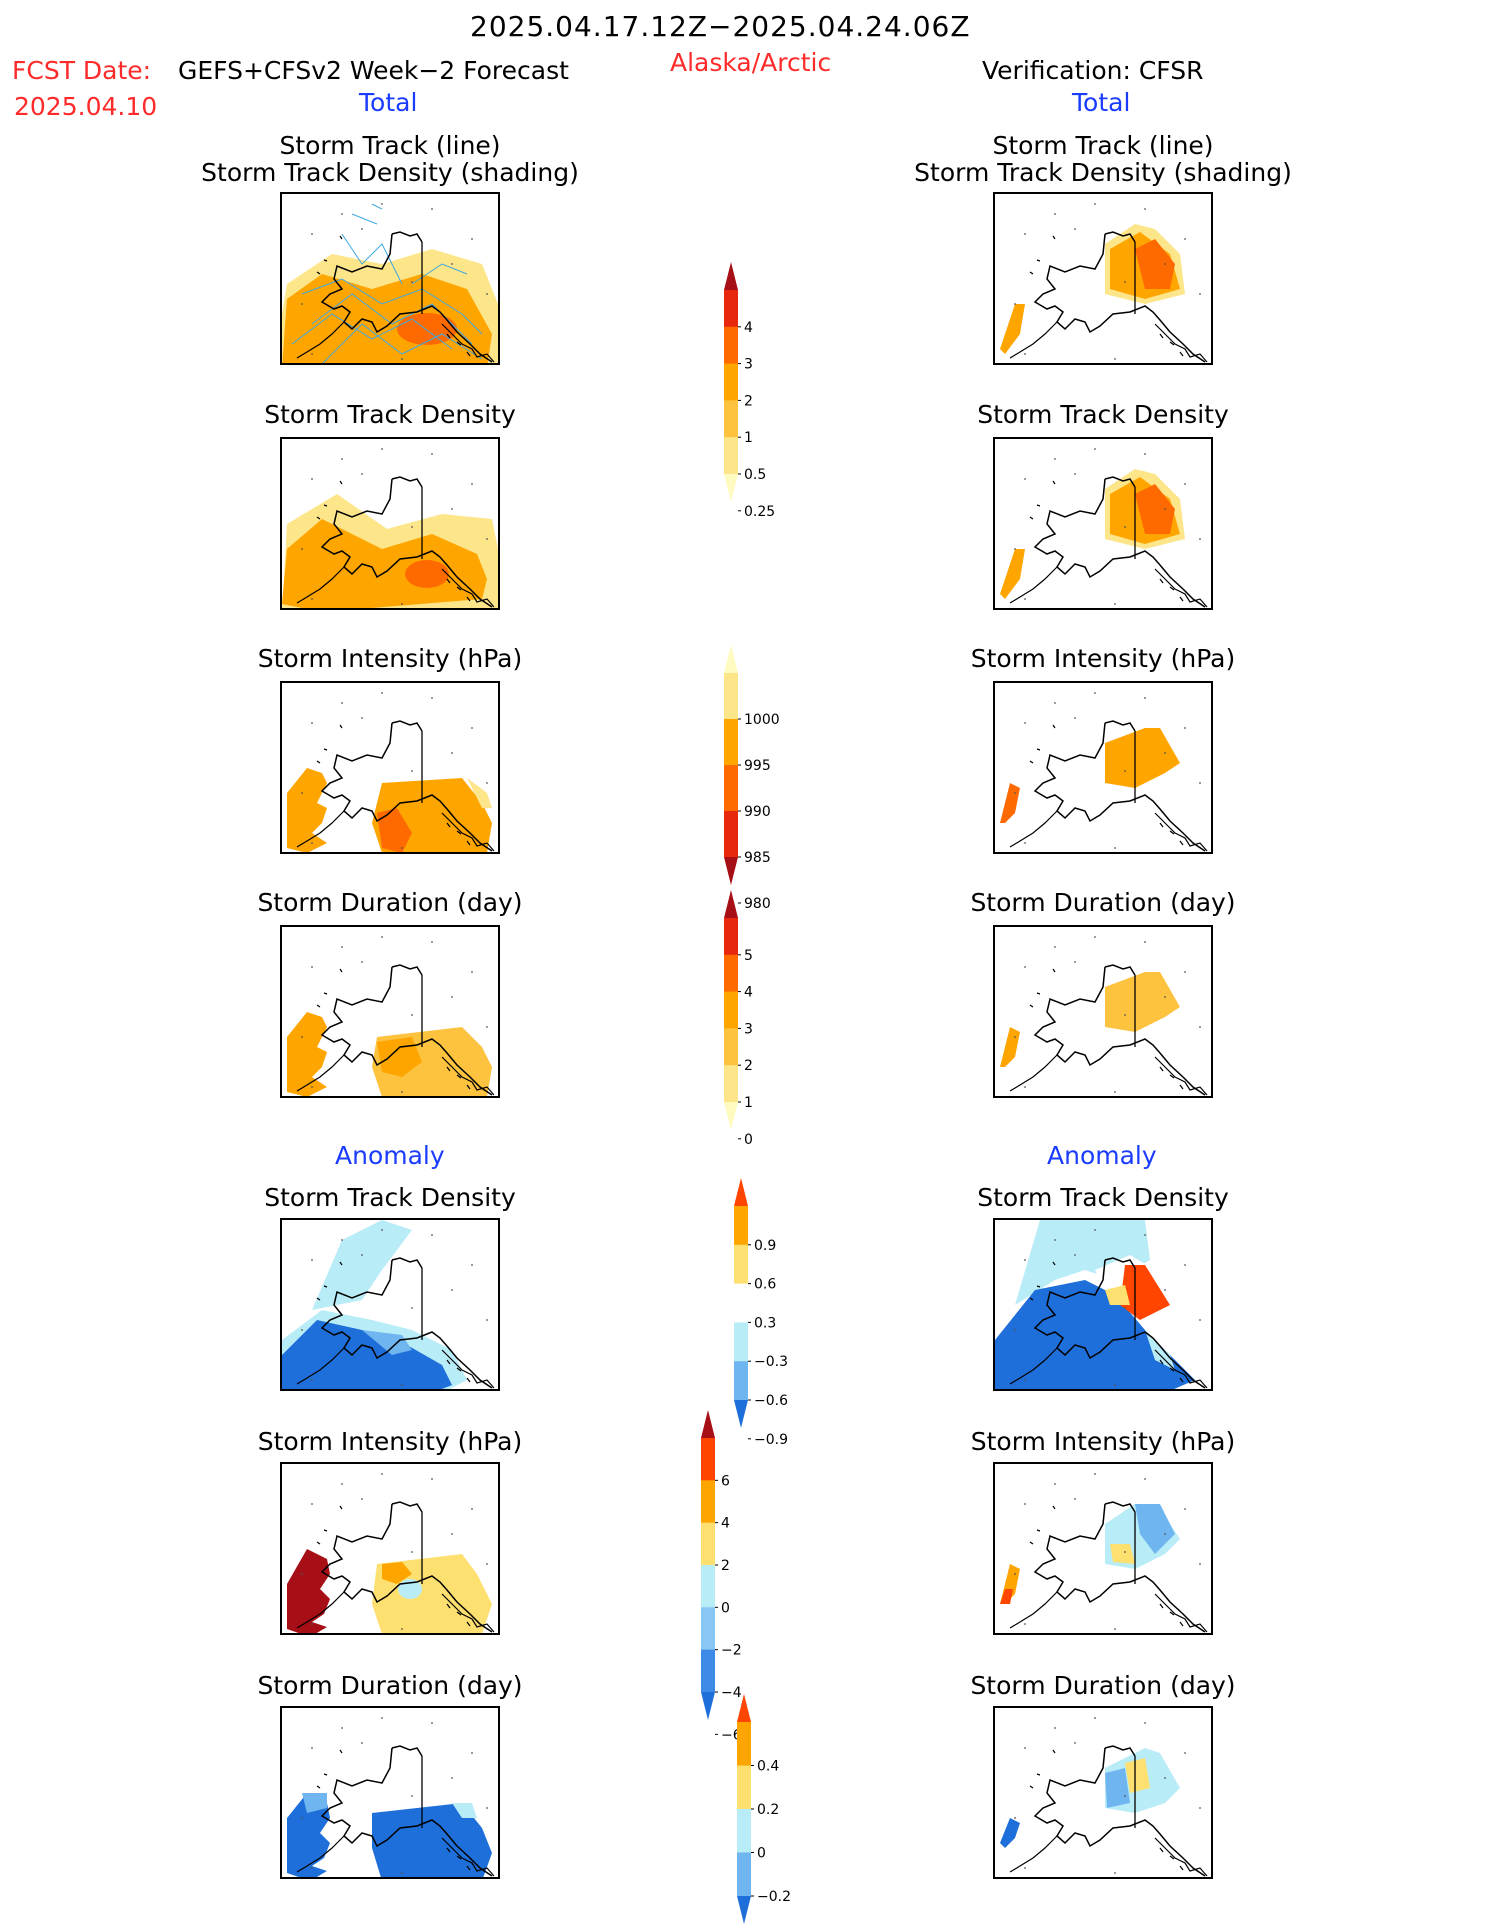 This screenshot has width=1487, height=1928. I want to click on left-anom-duration-title: Storm Duration (day), so click(390, 1685).